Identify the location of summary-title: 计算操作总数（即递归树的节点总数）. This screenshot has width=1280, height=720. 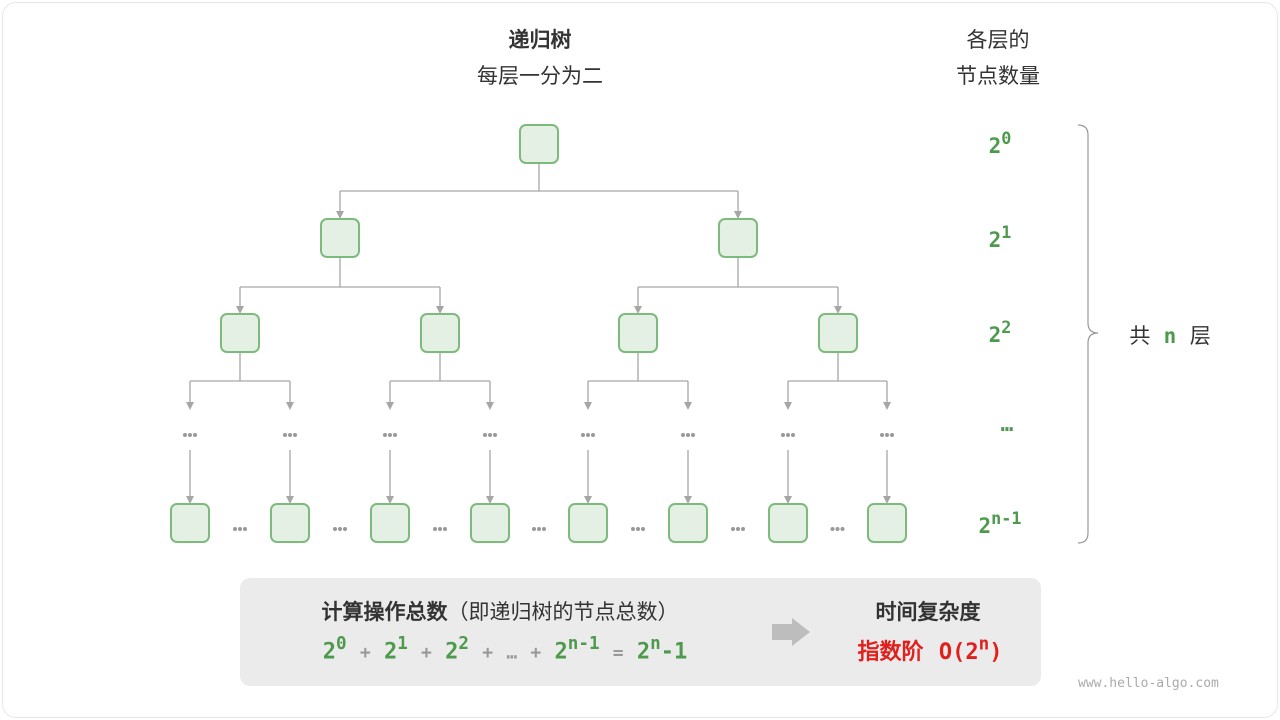
(500, 612).